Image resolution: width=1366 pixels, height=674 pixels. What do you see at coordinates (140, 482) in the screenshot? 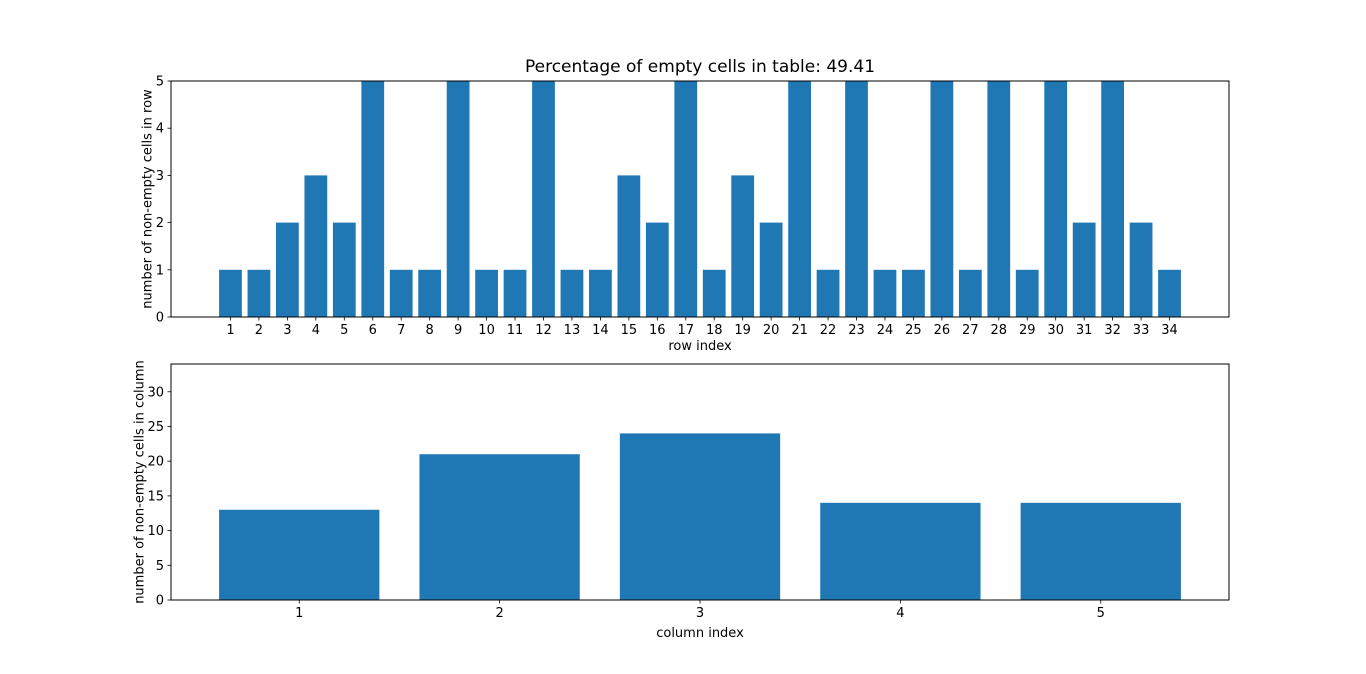
I see `columns-y-axis-label: number of non-empty cells in column` at bounding box center [140, 482].